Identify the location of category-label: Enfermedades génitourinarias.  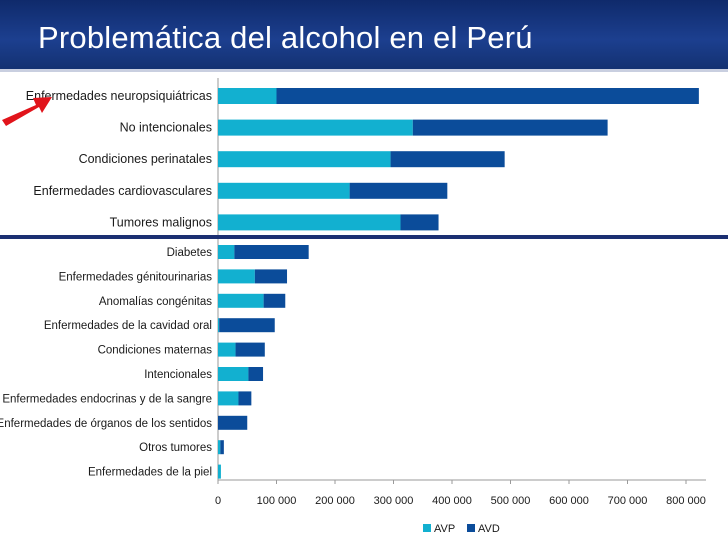
(136, 277).